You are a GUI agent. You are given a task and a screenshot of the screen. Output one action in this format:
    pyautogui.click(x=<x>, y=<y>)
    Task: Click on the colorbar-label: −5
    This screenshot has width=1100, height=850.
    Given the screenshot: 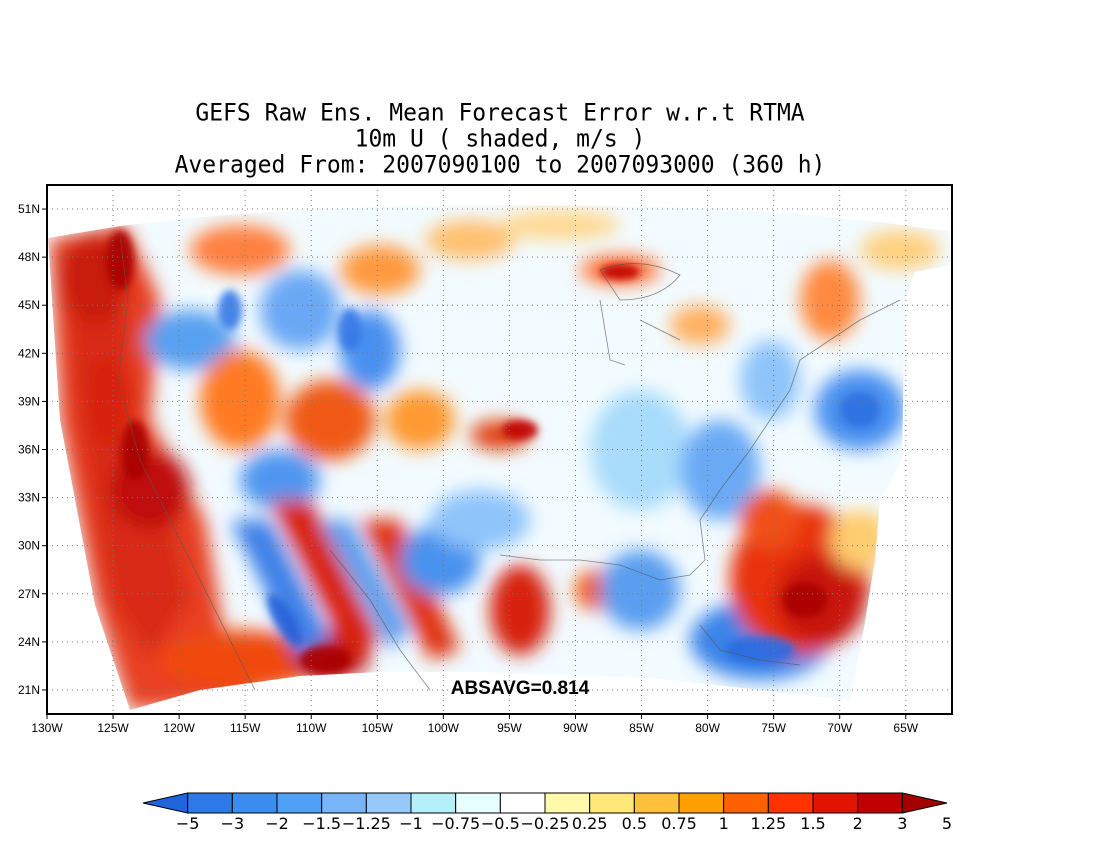 What is the action you would take?
    pyautogui.click(x=188, y=823)
    